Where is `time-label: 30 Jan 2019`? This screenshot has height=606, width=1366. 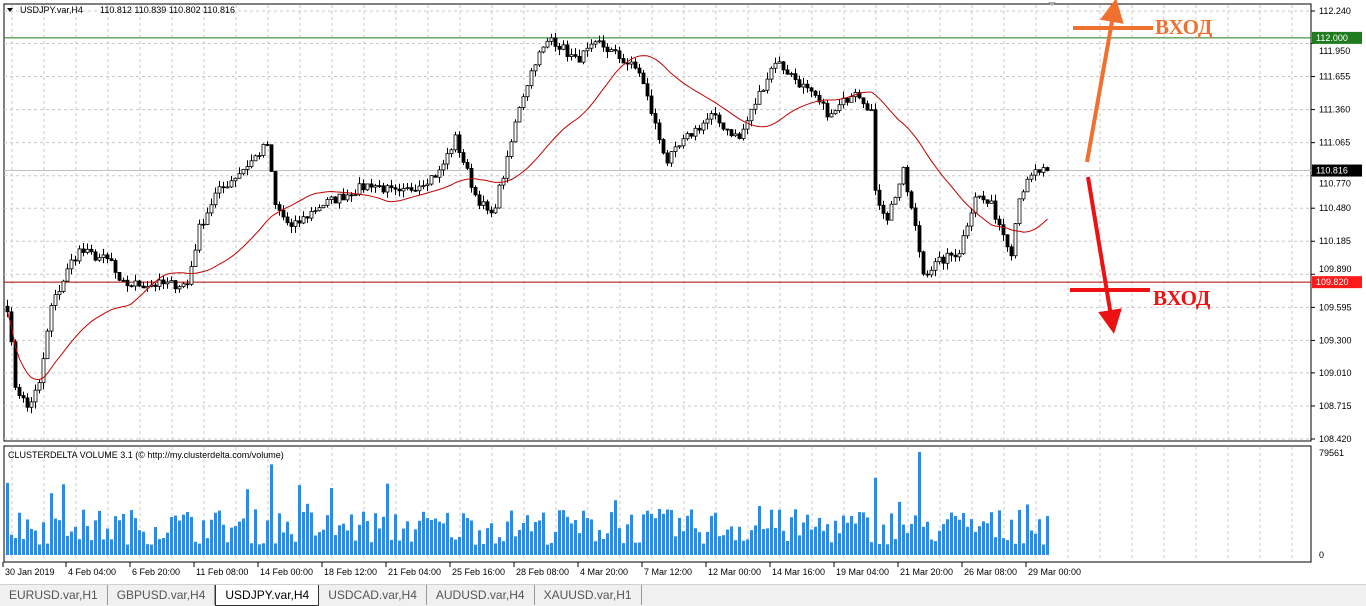
time-label: 30 Jan 2019 is located at coordinates (30, 572).